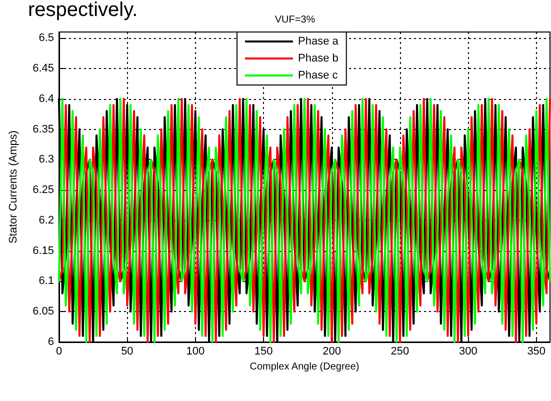  Describe the element at coordinates (43, 68) in the screenshot. I see `y-tick-label: 6.45` at that location.